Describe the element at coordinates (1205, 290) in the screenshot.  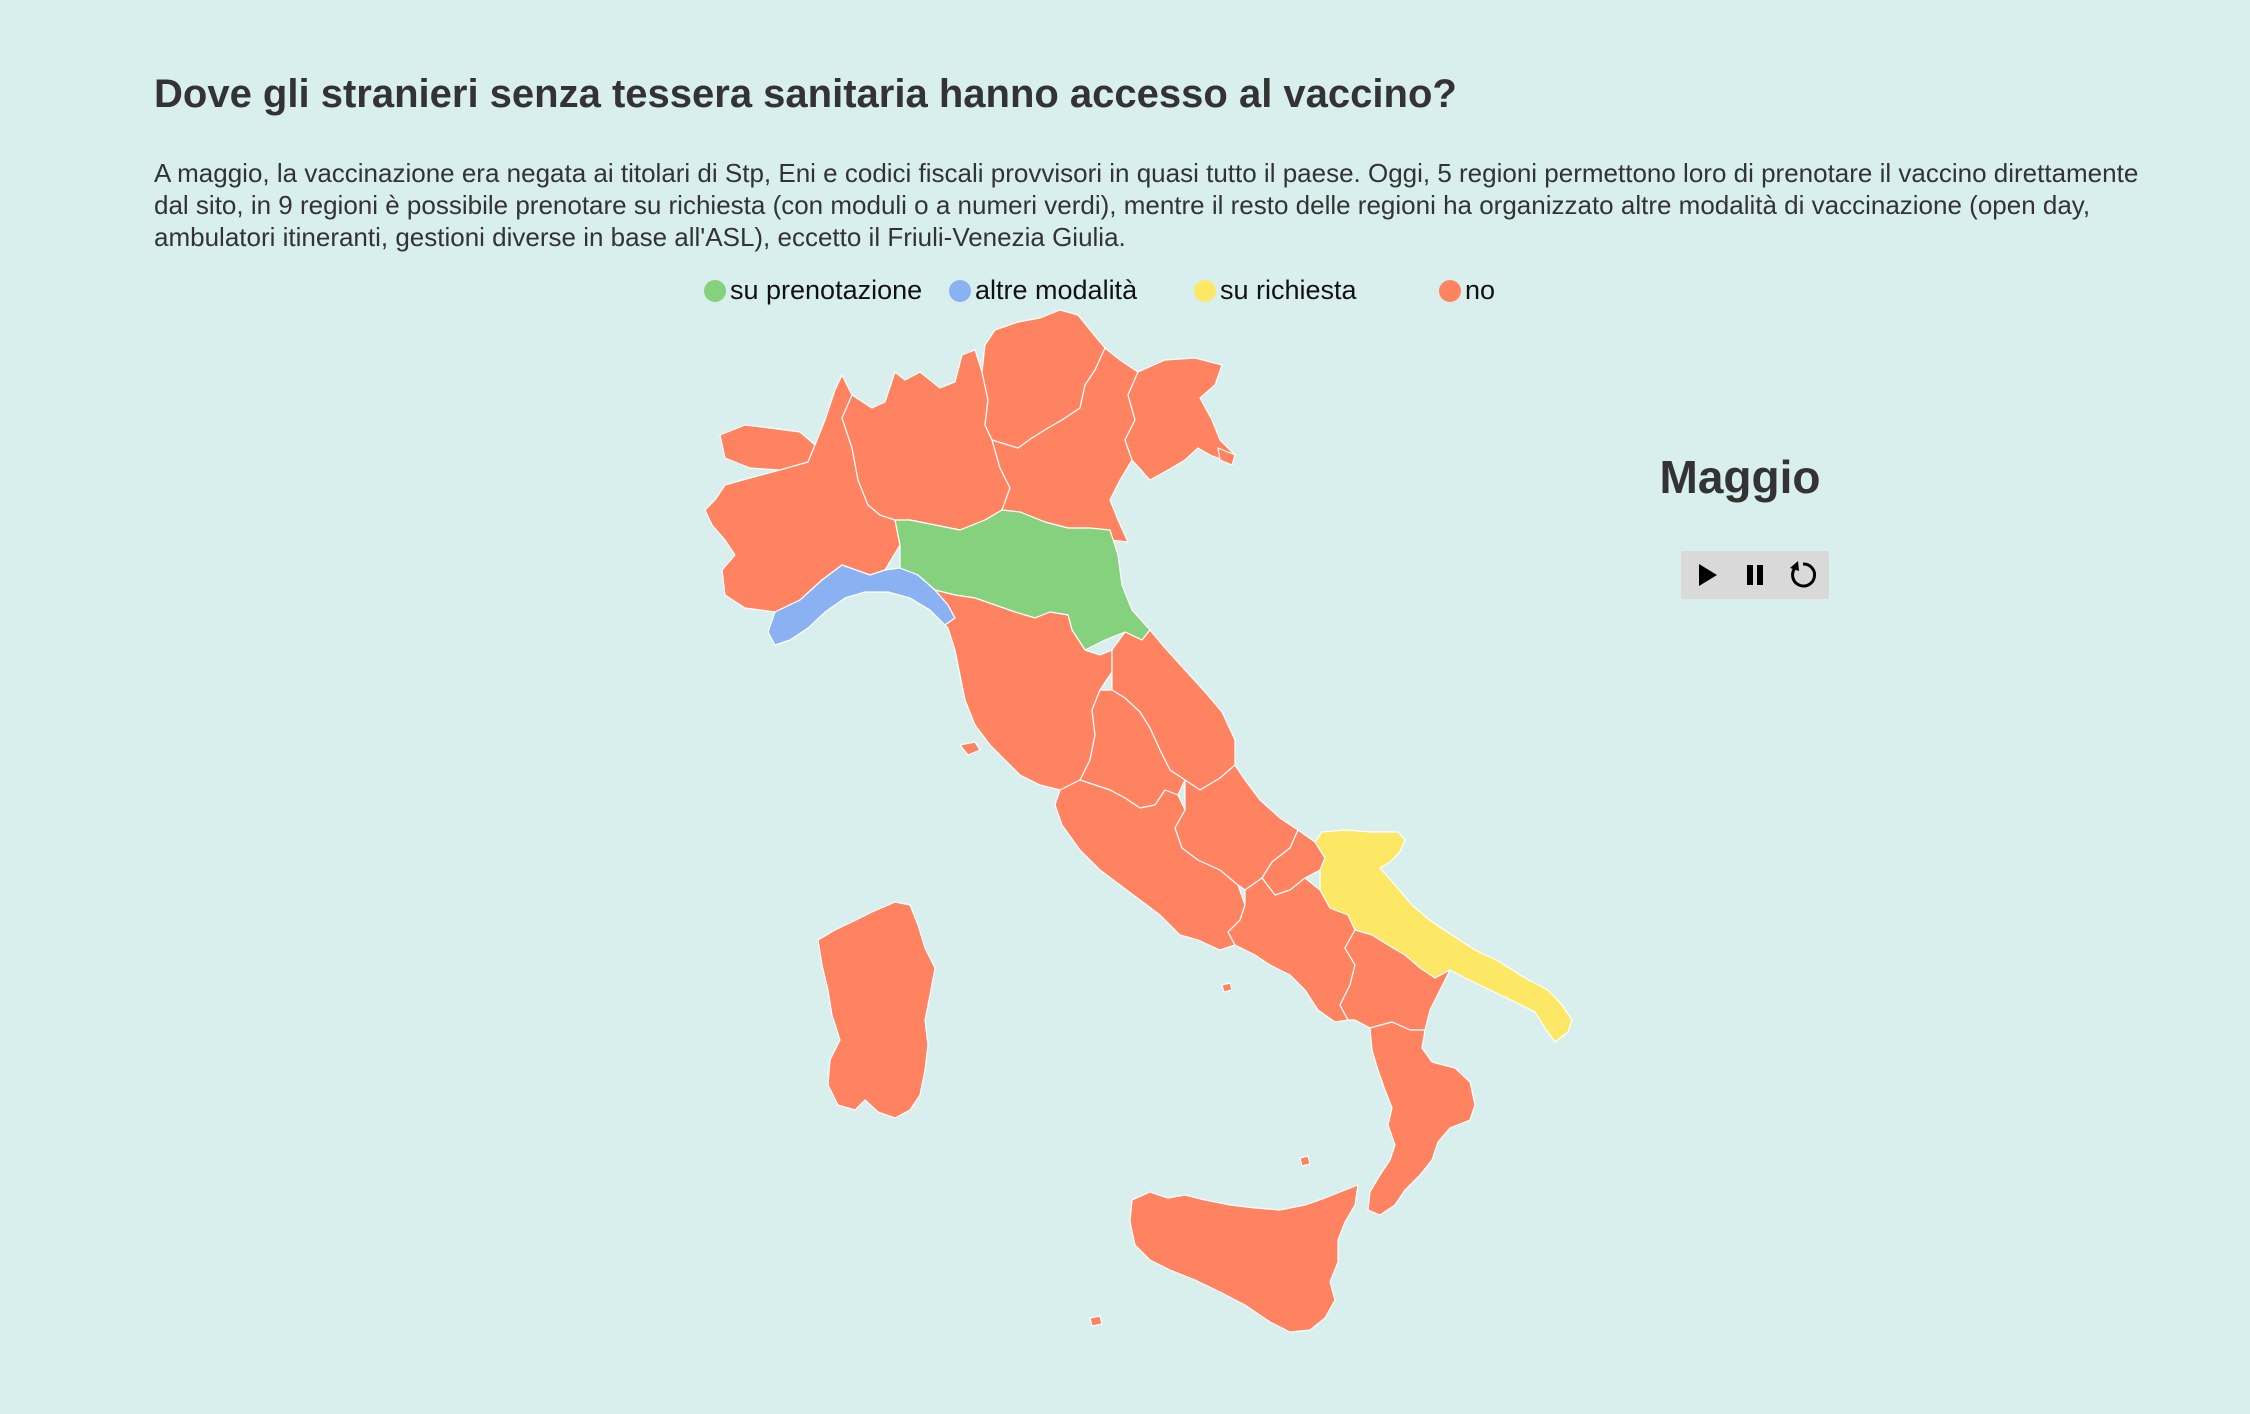
I see `legend-dot-su-richiesta` at that location.